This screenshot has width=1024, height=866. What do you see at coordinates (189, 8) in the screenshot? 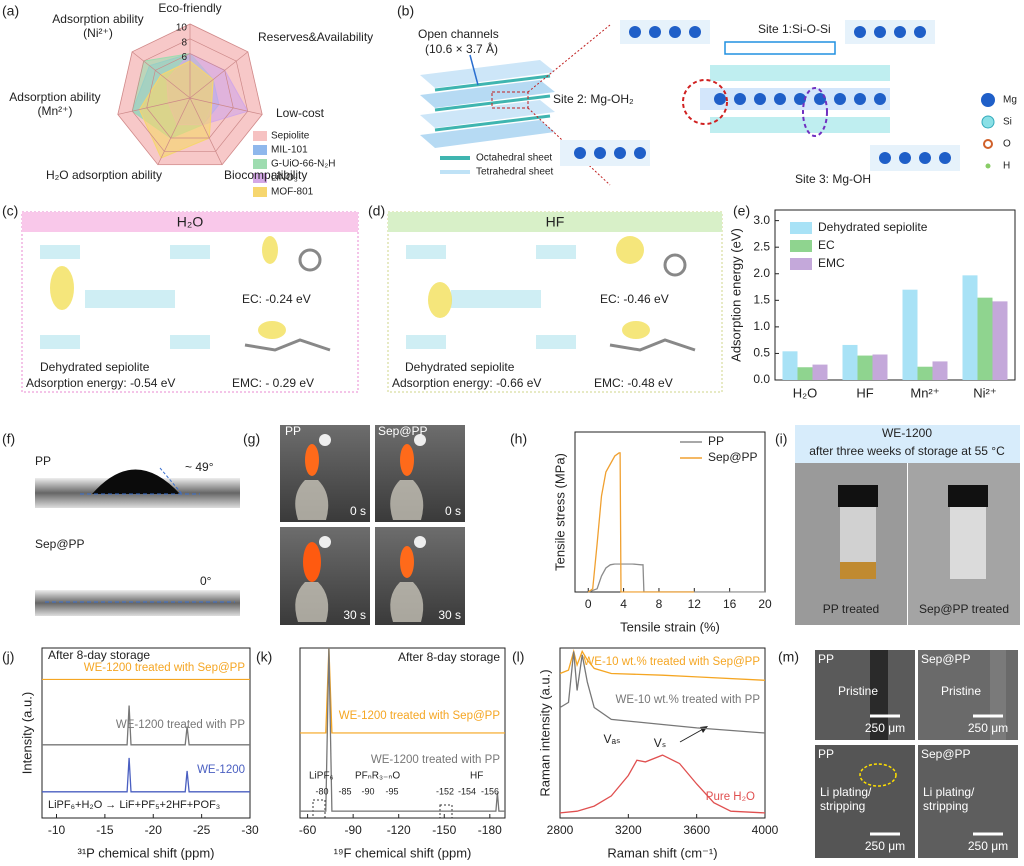
I see `label-box: Eco-friendly` at bounding box center [189, 8].